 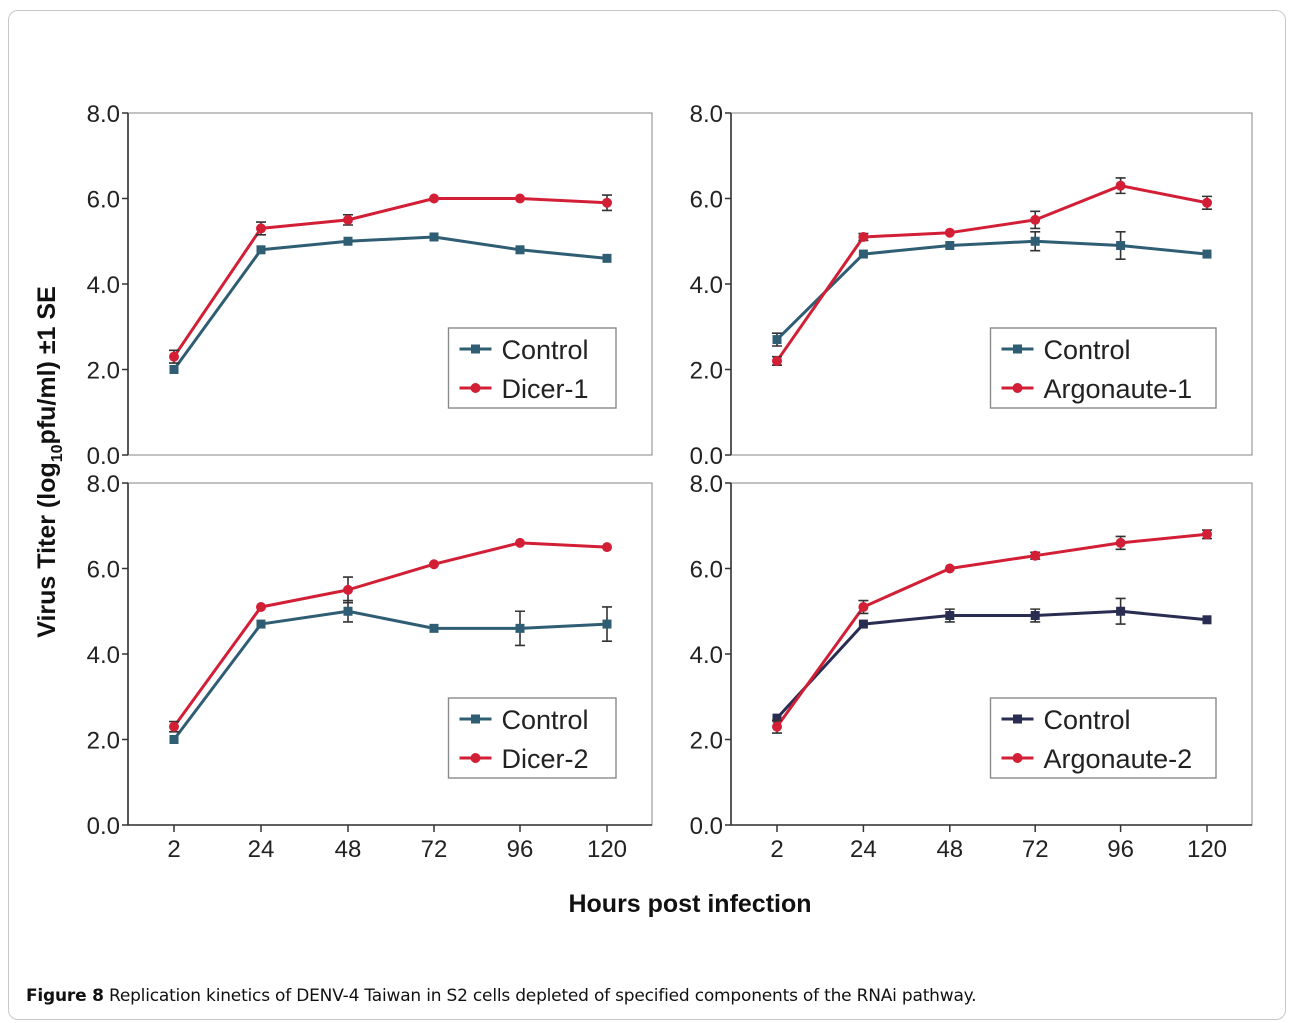 What do you see at coordinates (1118, 389) in the screenshot?
I see `legend-entry: Argonaute-1` at bounding box center [1118, 389].